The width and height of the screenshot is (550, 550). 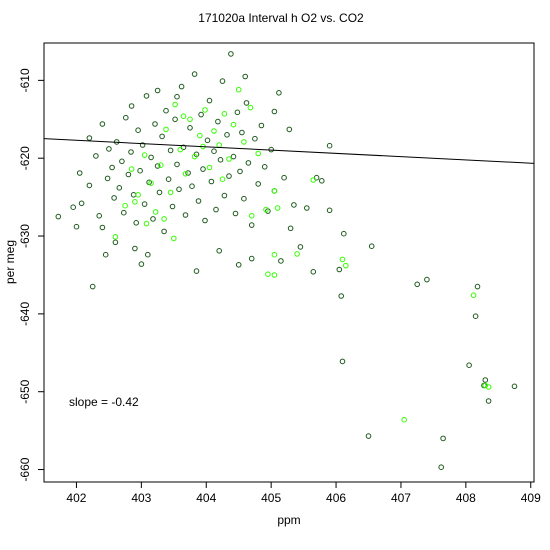 What do you see at coordinates (31, 275) in the screenshot?
I see `y-axis: -610 -620 -630 -640 -650 -660` at bounding box center [31, 275].